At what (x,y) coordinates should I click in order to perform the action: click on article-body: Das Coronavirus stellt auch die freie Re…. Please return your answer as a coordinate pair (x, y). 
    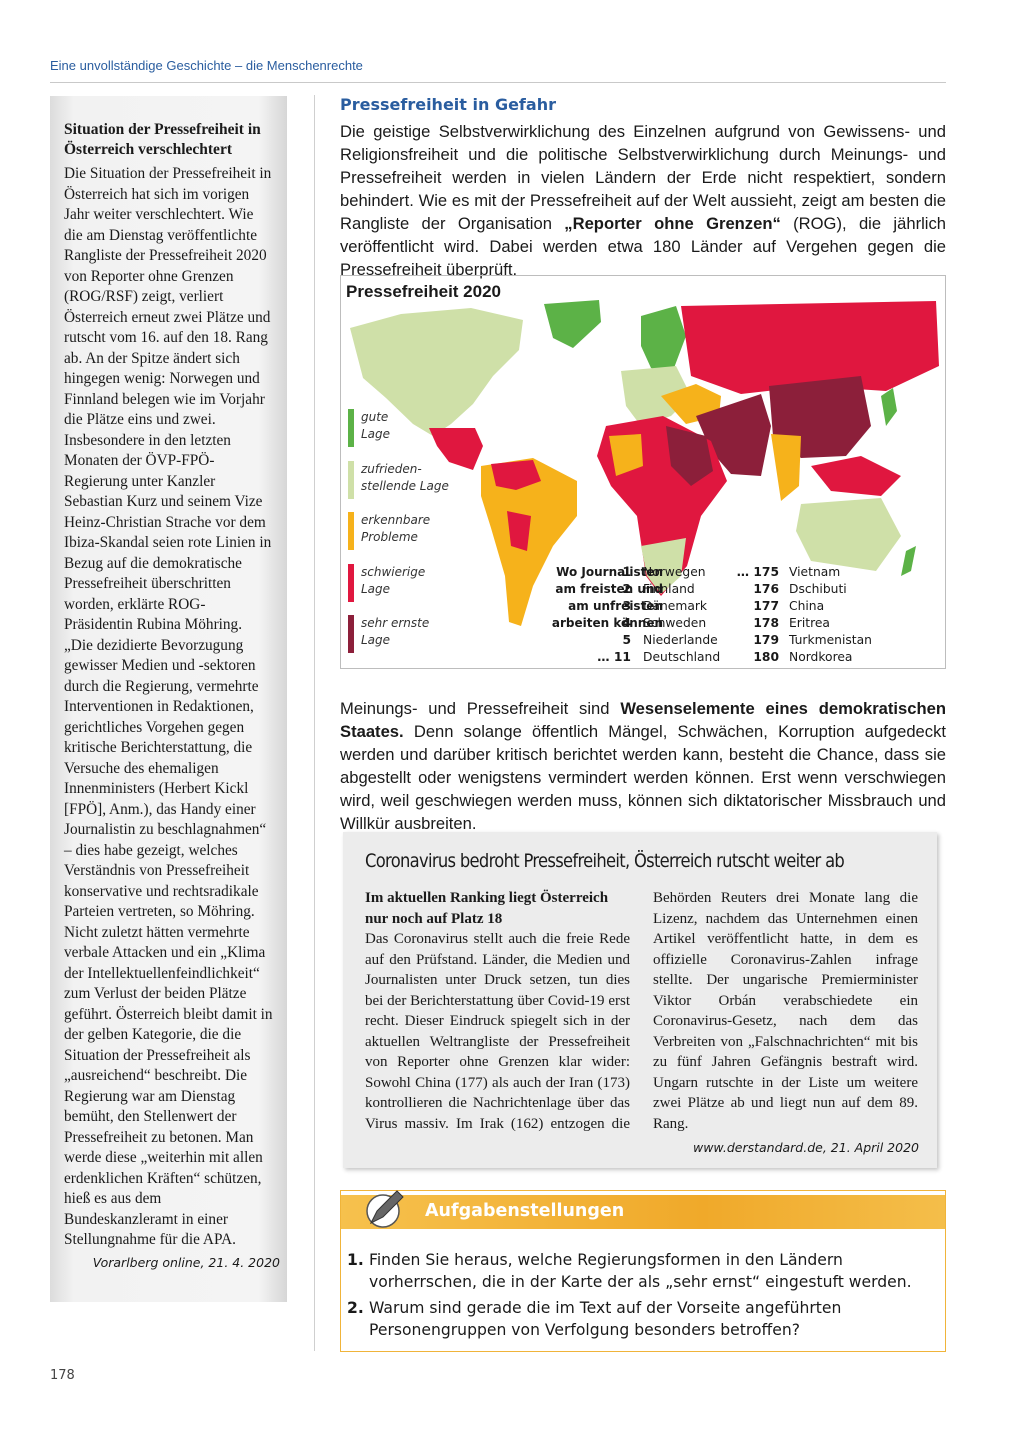
    Looking at the image, I should click on (641, 1011).